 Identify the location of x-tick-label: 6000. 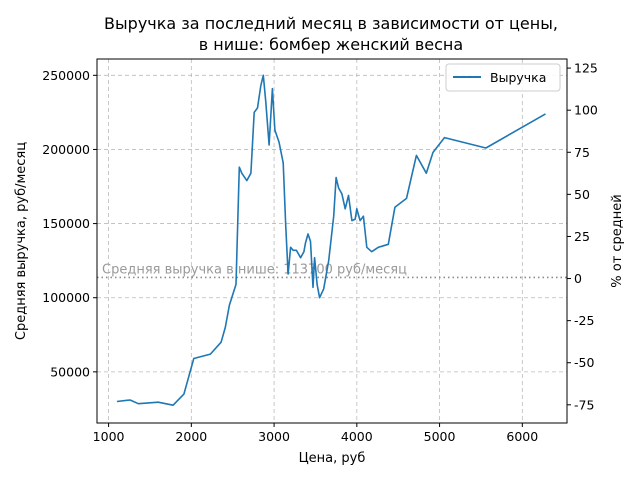
(522, 436).